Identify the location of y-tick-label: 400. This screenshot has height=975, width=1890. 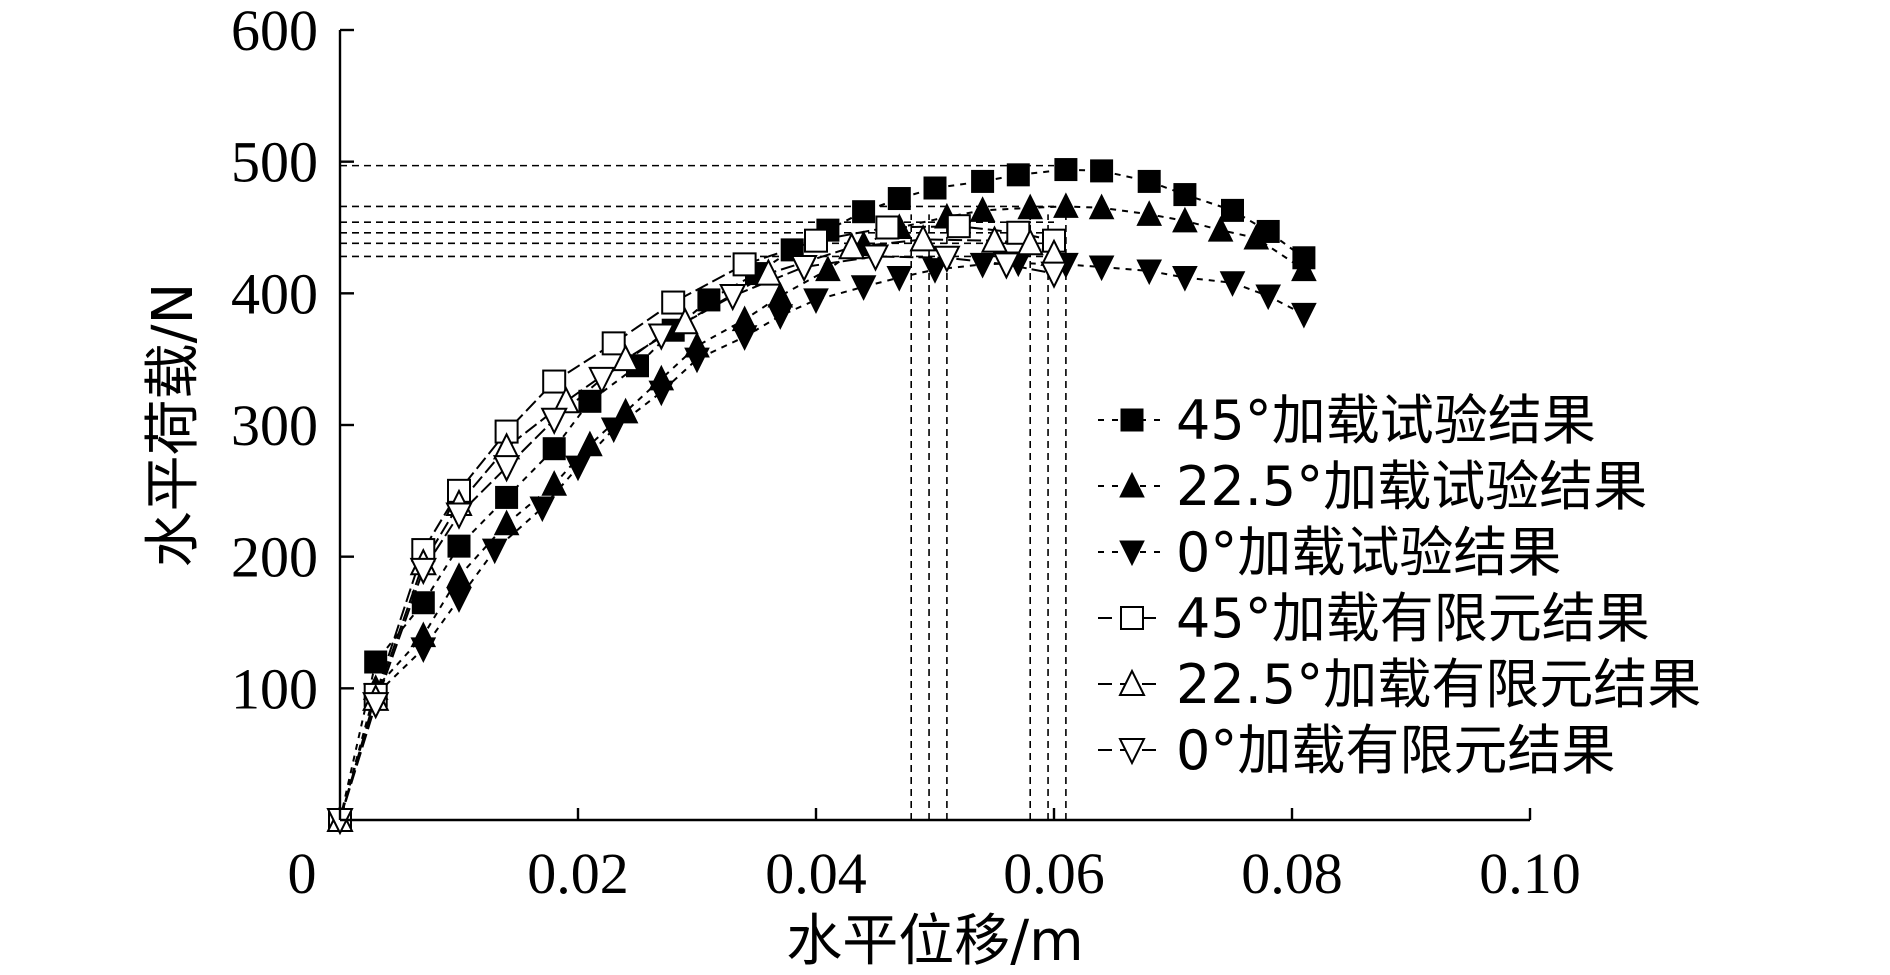
(274, 293).